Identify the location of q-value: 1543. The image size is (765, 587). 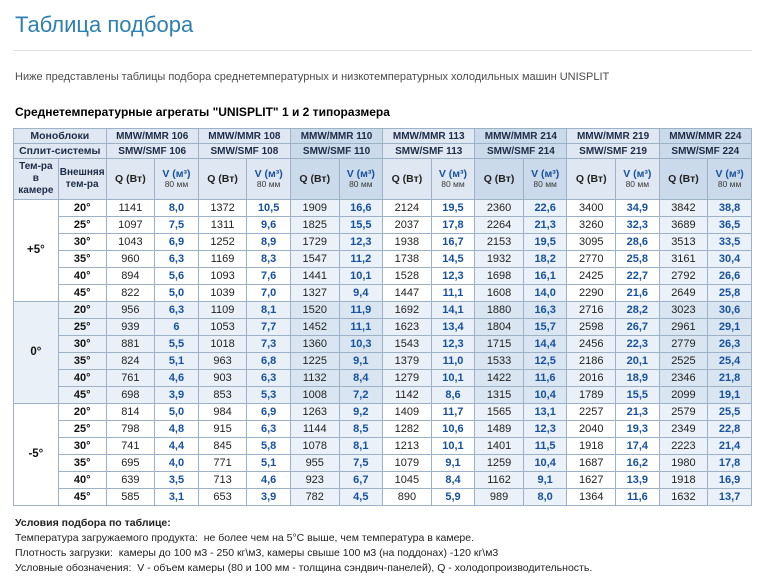
(407, 344).